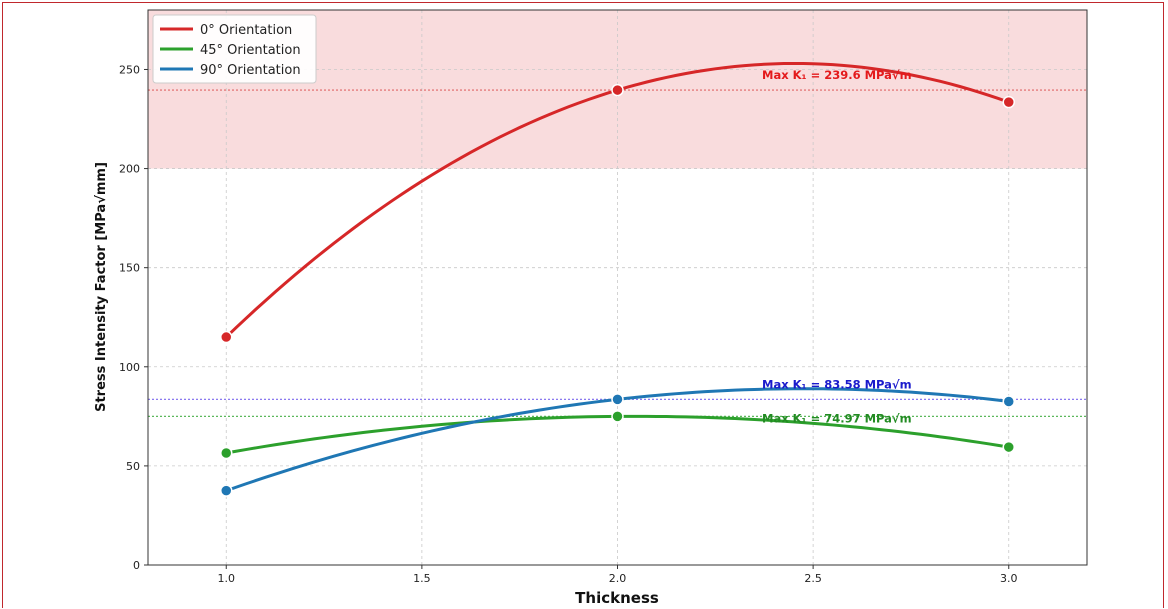  Describe the element at coordinates (837, 75) in the screenshot. I see `max-annotation: Max K₁ = 239.6 MPa√m` at that location.